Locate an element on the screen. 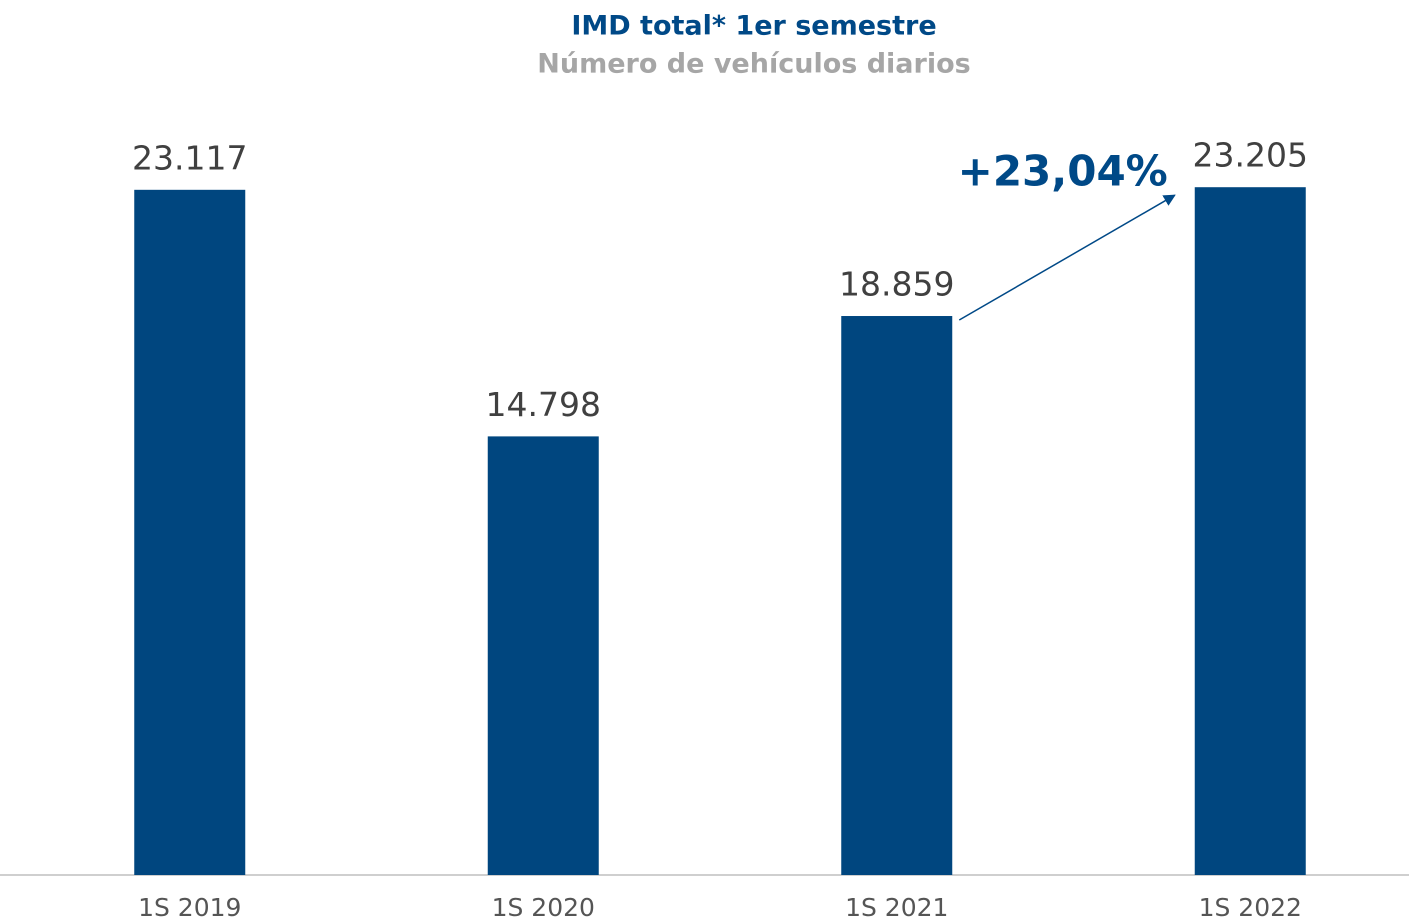 The image size is (1409, 921). value-label: 14.798 is located at coordinates (543, 404).